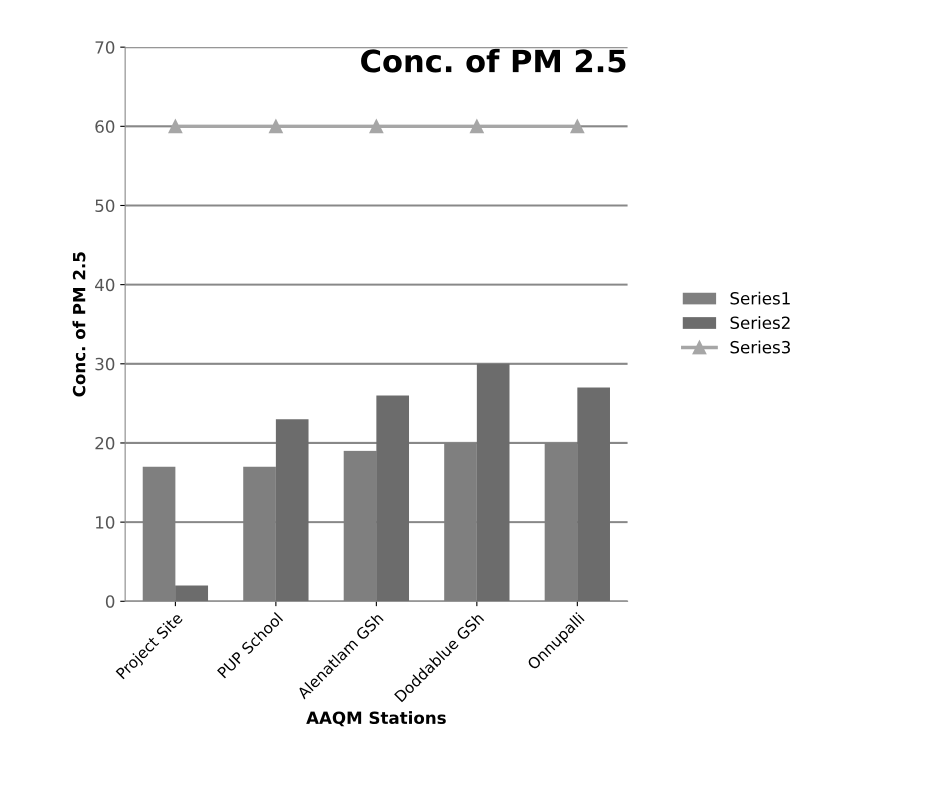 The height and width of the screenshot is (786, 927). I want to click on y-tick-label: 20, so click(104, 443).